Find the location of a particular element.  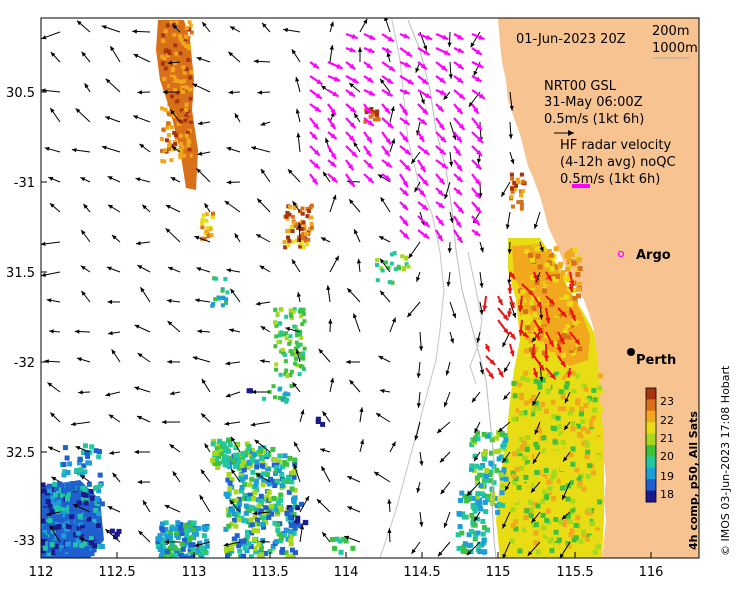

y-tick-label: -31 is located at coordinates (24, 183).